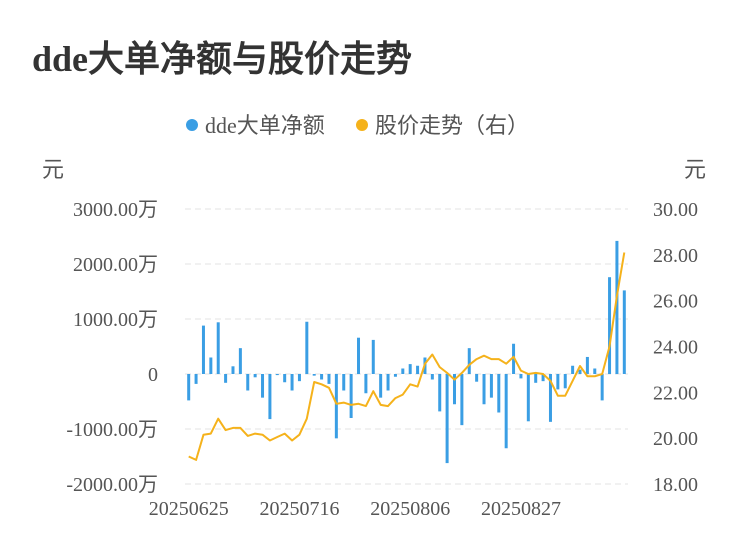 This screenshot has height=558, width=750. Describe the element at coordinates (675, 393) in the screenshot. I see `right-tick-label: 22.00` at that location.